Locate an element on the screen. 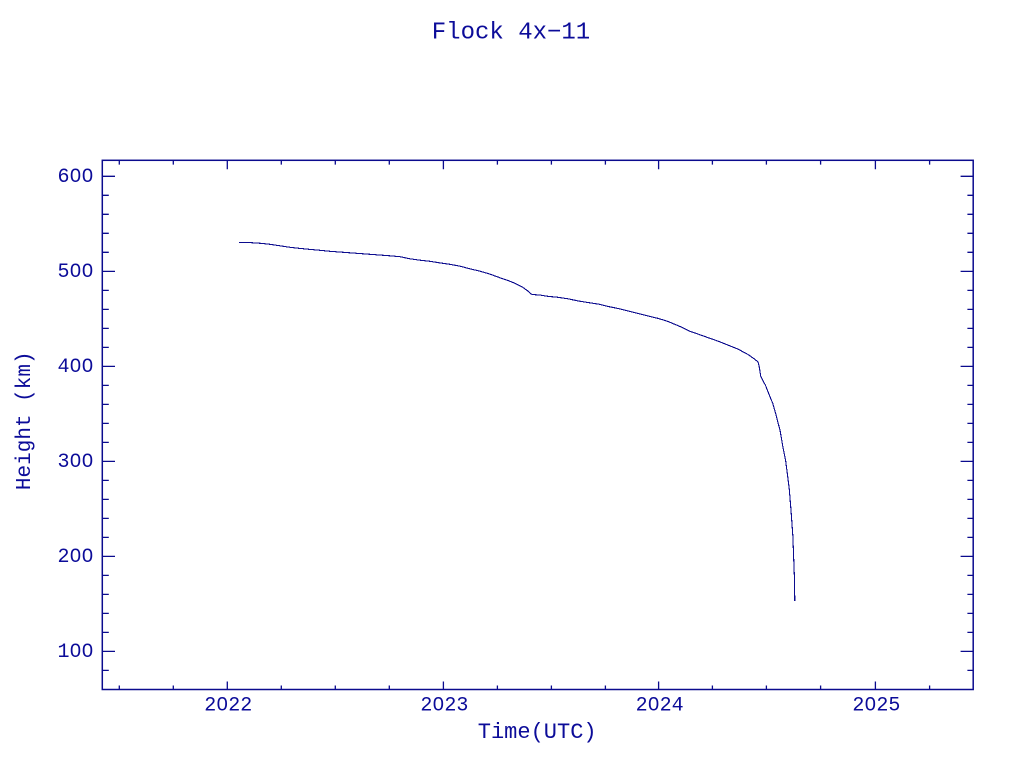 Image resolution: width=1024 pixels, height=768 pixels. svg-text: 200 is located at coordinates (75, 557).